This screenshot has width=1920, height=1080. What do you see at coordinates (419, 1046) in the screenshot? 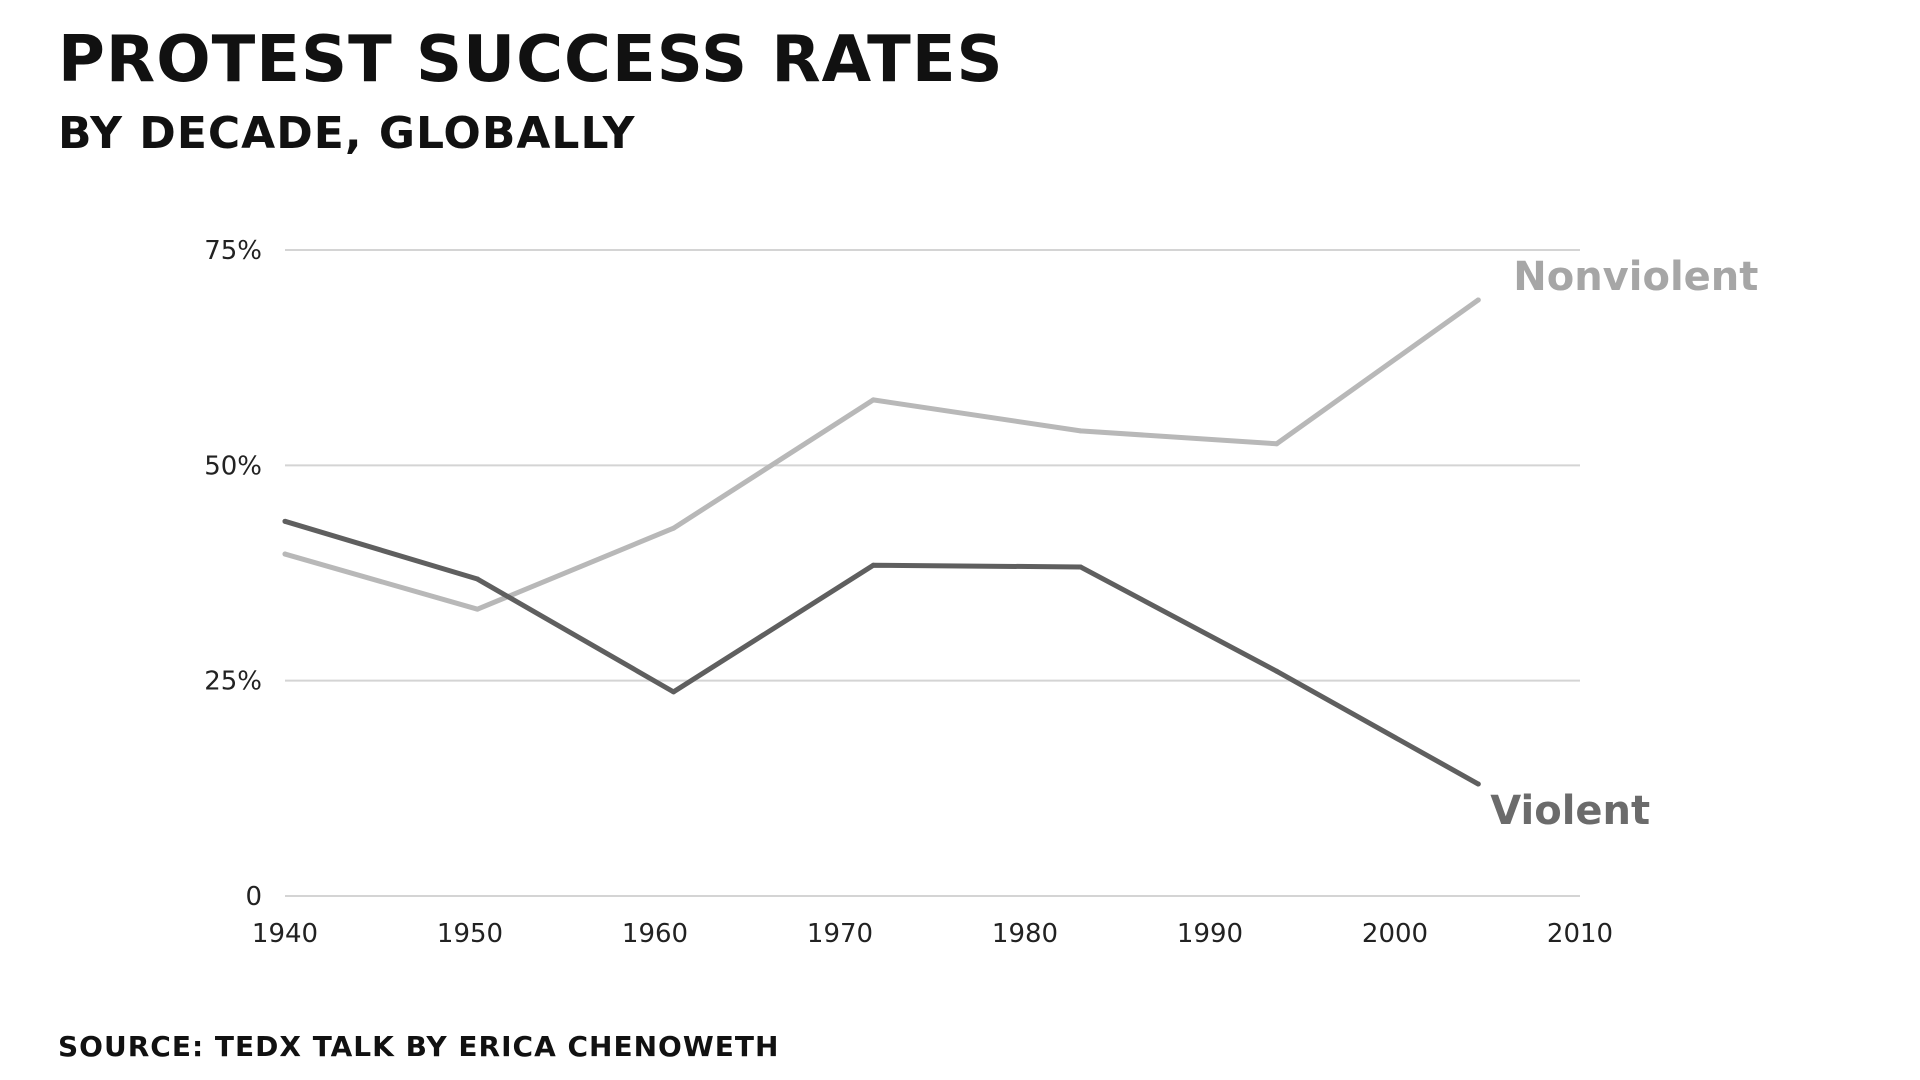
I see `source-note: SOURCE: TEDX TALK BY ERICA CHENOWETH` at bounding box center [419, 1046].